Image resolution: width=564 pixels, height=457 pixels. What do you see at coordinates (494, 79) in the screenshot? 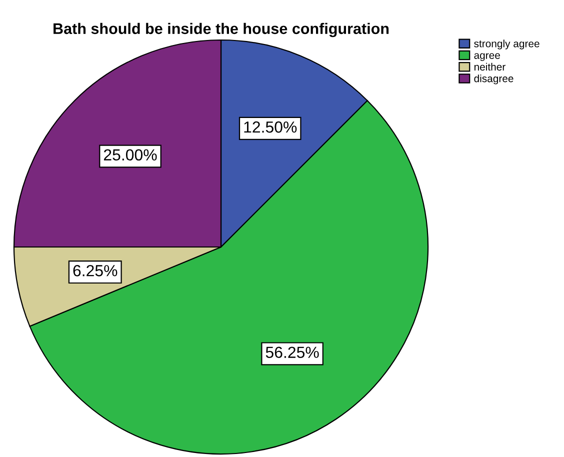
I see `legend-label: disagree` at bounding box center [494, 79].